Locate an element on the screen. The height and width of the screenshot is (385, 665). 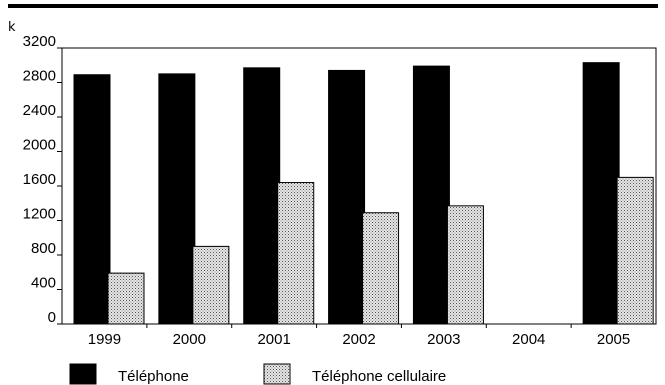
y-tick-label: 2400 is located at coordinates (39, 110).